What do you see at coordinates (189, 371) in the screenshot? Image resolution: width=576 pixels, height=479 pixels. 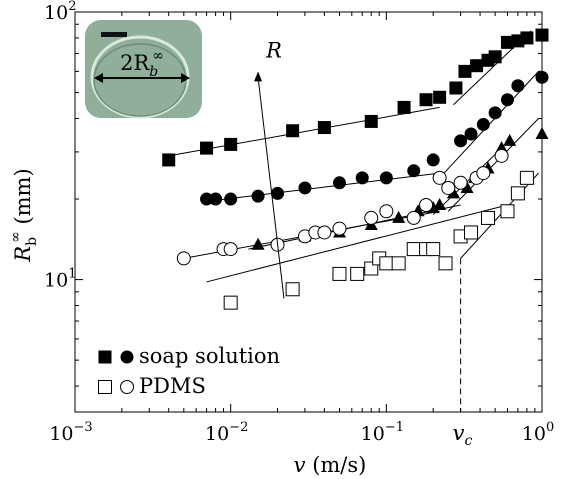 I see `legend: soap solution PDMS` at bounding box center [189, 371].